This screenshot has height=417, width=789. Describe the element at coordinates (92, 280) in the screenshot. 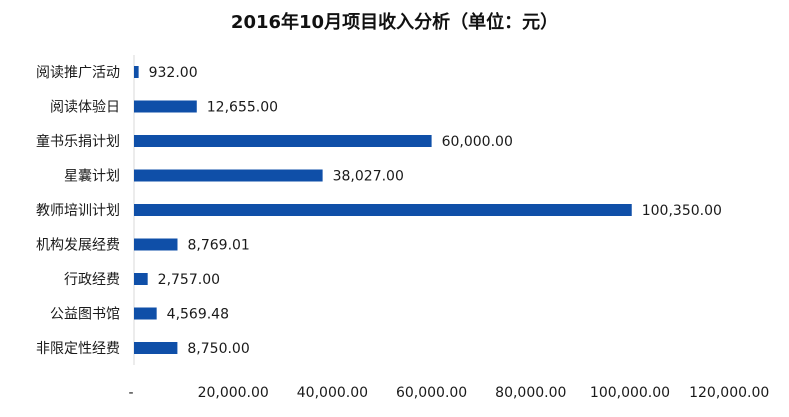

I see `category-label: 行政经费` at that location.